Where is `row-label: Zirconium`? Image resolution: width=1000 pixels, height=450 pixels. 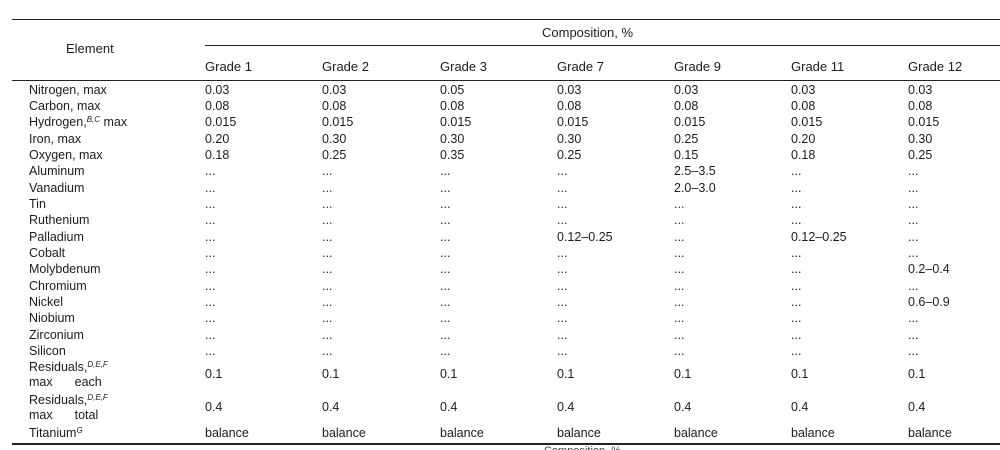
row-label: Zirconium is located at coordinates (56, 335).